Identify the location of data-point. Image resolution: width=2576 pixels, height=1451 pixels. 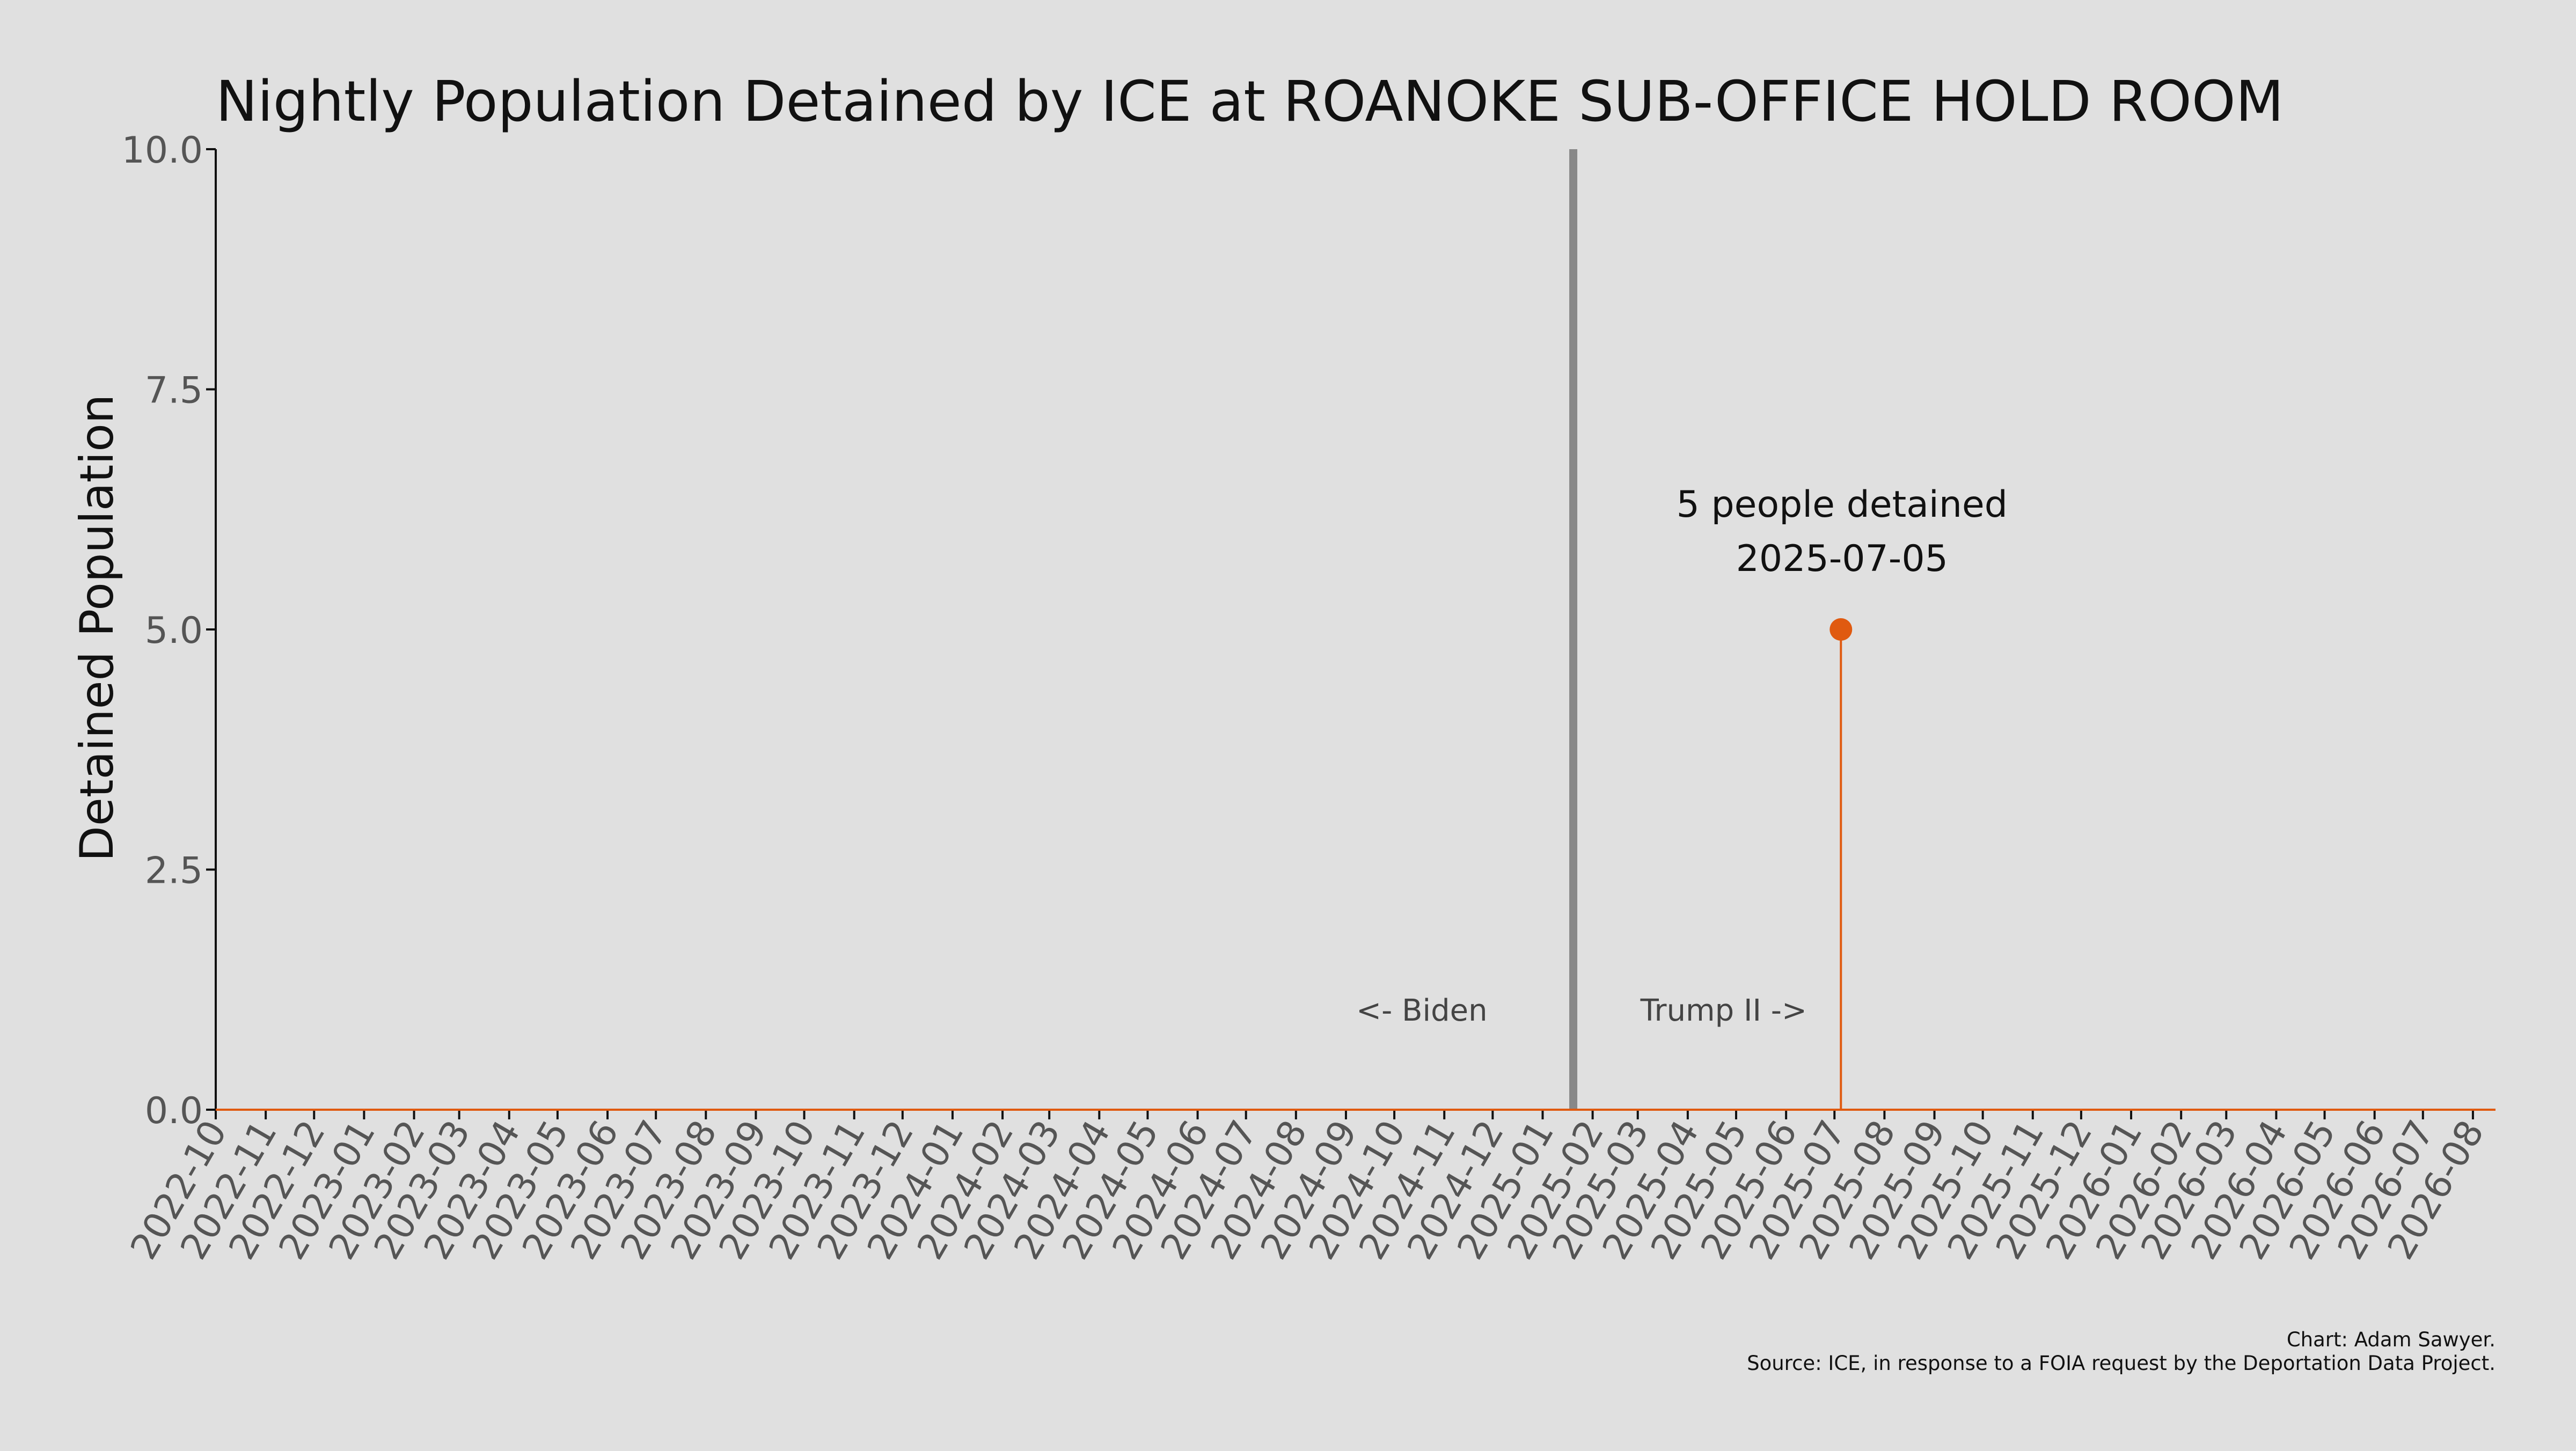
(1841, 630).